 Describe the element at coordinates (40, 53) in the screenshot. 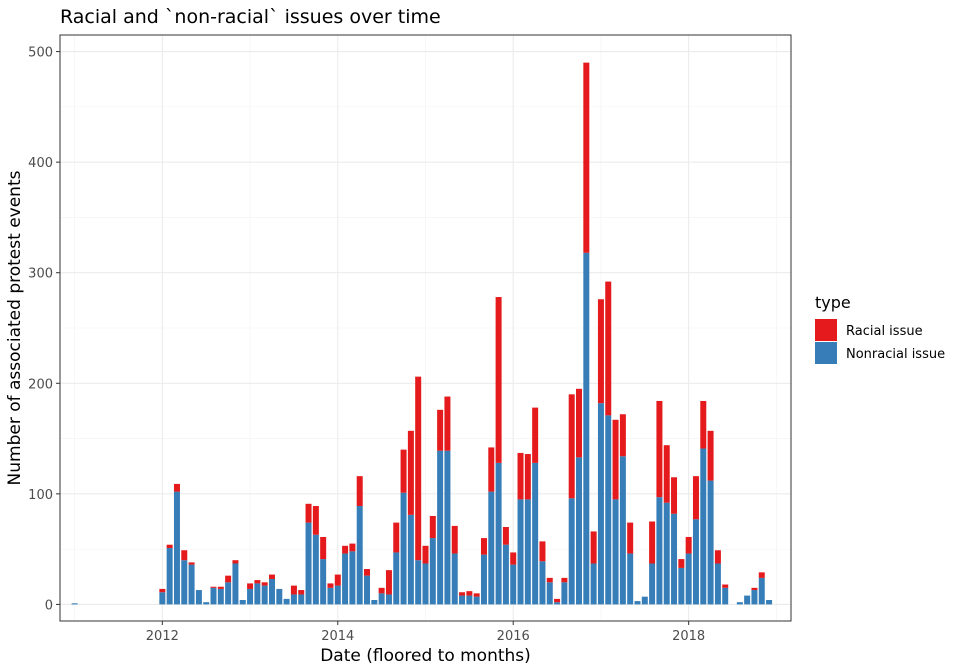

I see `y-tick-label: 500` at that location.